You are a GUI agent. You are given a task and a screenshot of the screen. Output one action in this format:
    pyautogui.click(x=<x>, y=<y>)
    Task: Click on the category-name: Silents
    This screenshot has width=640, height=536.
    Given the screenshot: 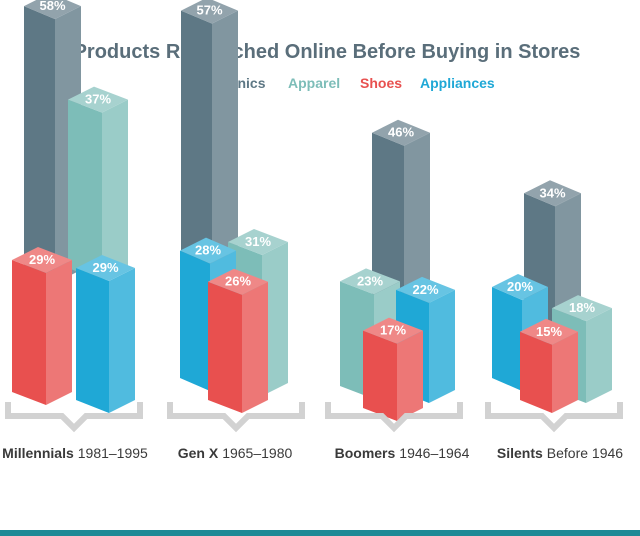 What is the action you would take?
    pyautogui.click(x=520, y=453)
    